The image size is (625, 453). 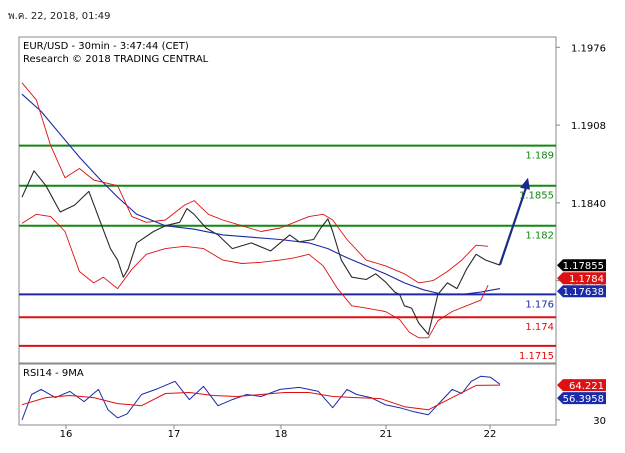 I want to click on x-tick-label: 21, so click(x=386, y=434).